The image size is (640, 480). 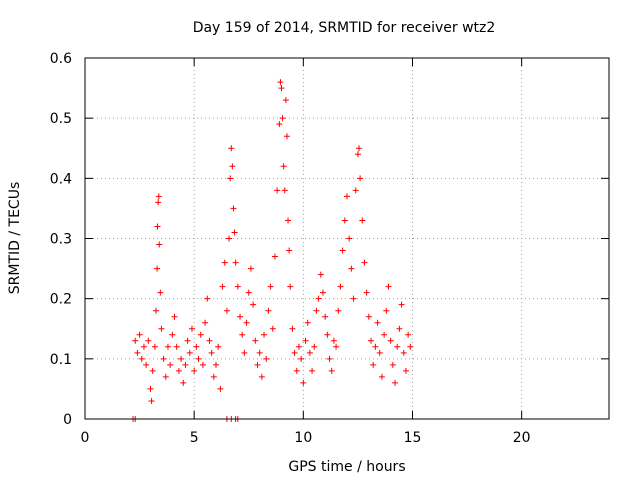 I want to click on x-tick-label: 0, so click(x=85, y=438).